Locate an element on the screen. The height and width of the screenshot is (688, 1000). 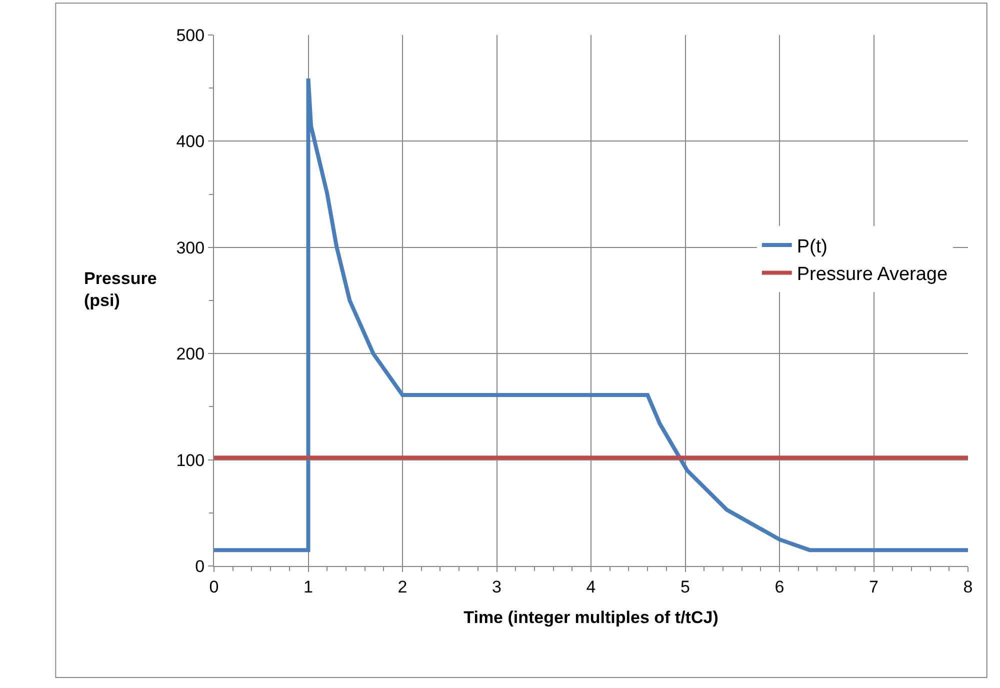
y-tick-label: 0 is located at coordinates (200, 566).